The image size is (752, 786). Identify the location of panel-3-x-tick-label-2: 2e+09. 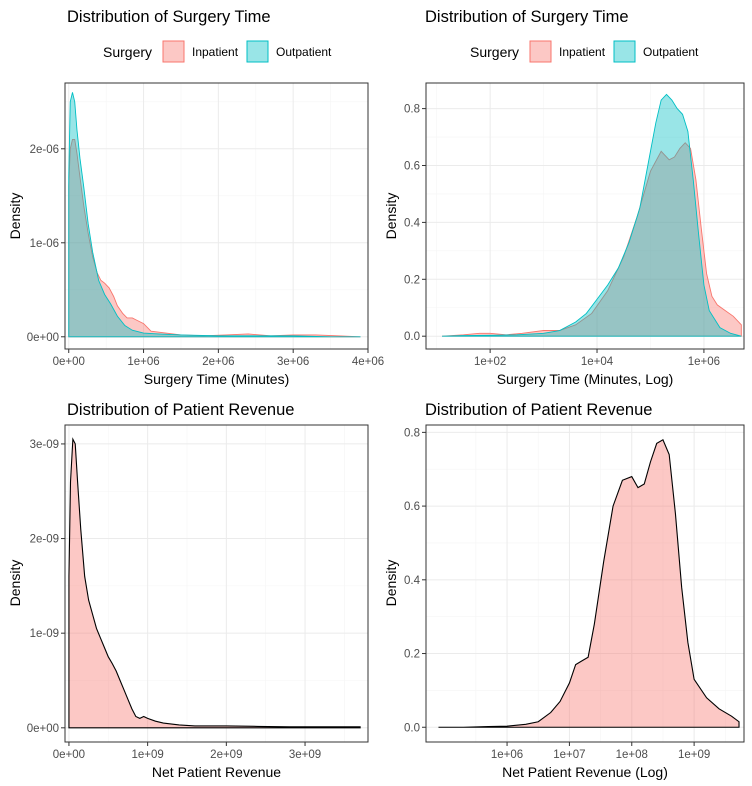
(226, 755).